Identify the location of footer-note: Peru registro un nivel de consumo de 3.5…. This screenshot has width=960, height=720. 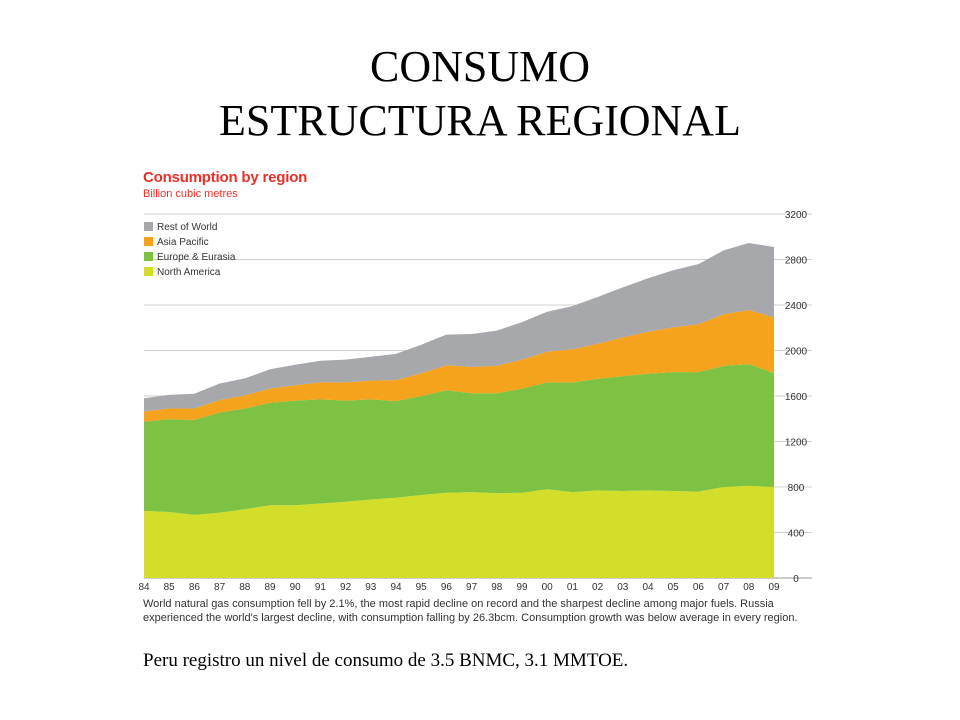
(386, 660).